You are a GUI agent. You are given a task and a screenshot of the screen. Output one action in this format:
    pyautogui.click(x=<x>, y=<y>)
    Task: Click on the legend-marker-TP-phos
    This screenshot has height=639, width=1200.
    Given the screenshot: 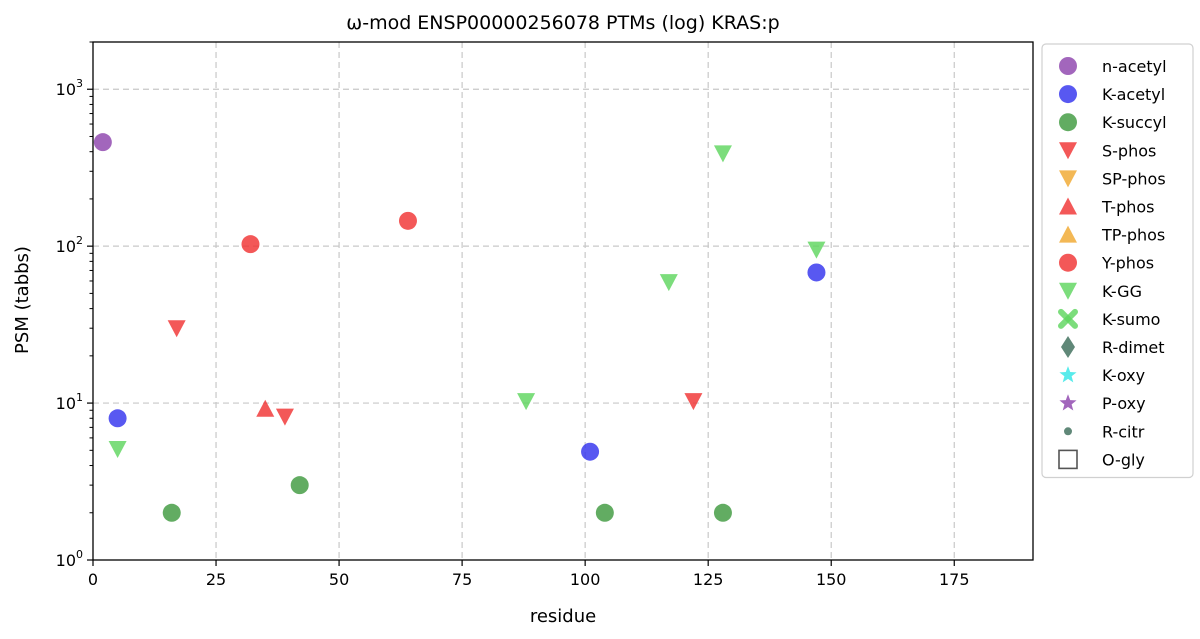 What is the action you would take?
    pyautogui.click(x=1068, y=234)
    